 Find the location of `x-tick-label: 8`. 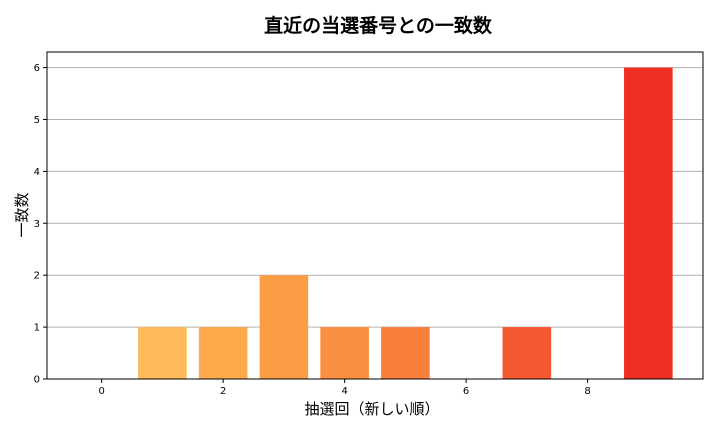

x-tick-label: 8 is located at coordinates (587, 391).